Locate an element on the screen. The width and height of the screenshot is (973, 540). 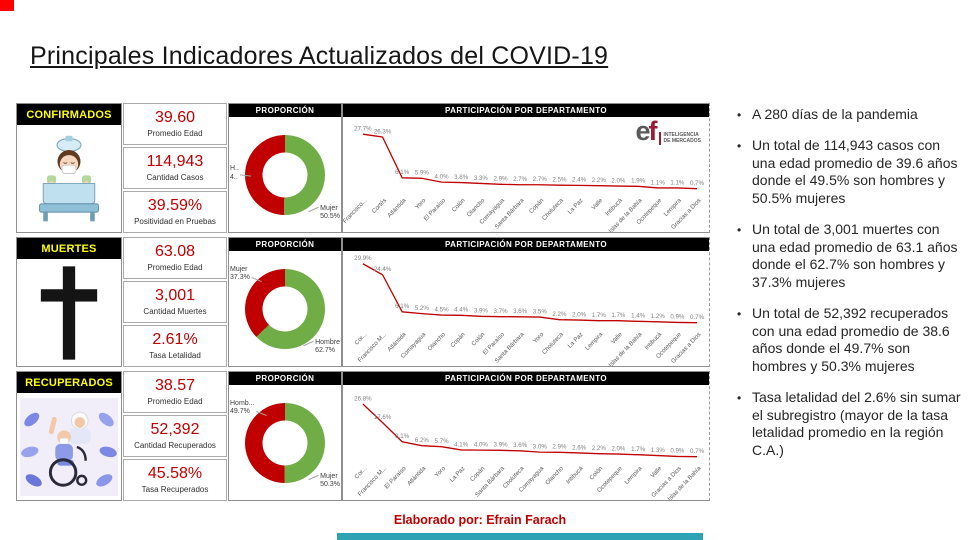
svg-text: 4.1% is located at coordinates (461, 444).